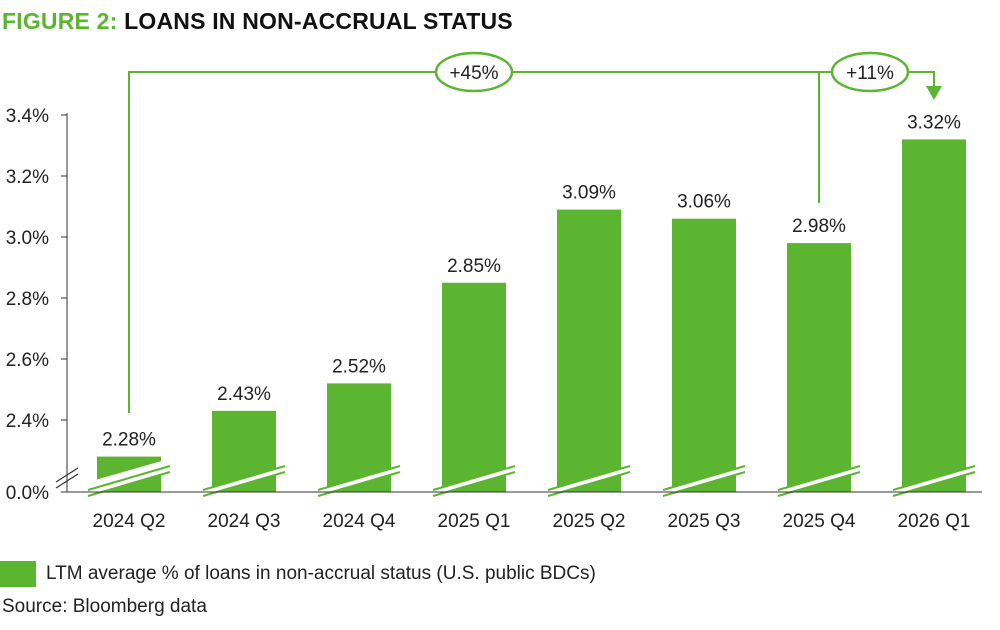 The width and height of the screenshot is (1000, 630). Describe the element at coordinates (934, 93) in the screenshot. I see `annotation-arrowhead` at that location.